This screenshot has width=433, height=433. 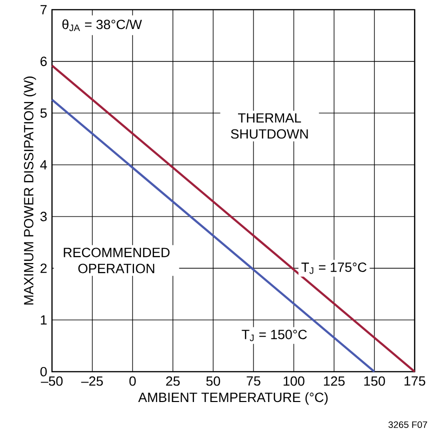 I want to click on annotation: T$_{J}$ = 175°C, so click(x=333, y=268).